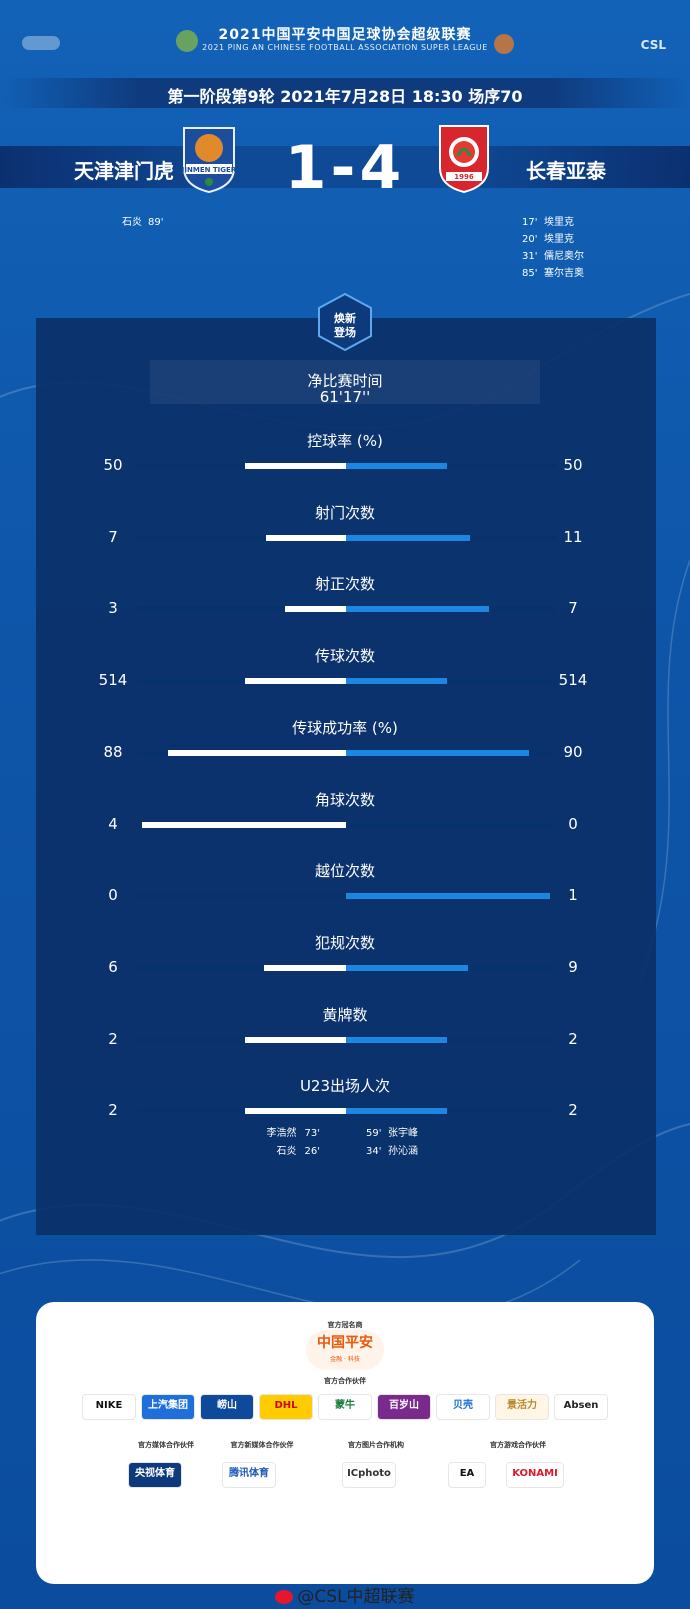  Describe the element at coordinates (344, 656) in the screenshot. I see `stat-label: 传球次数` at that location.